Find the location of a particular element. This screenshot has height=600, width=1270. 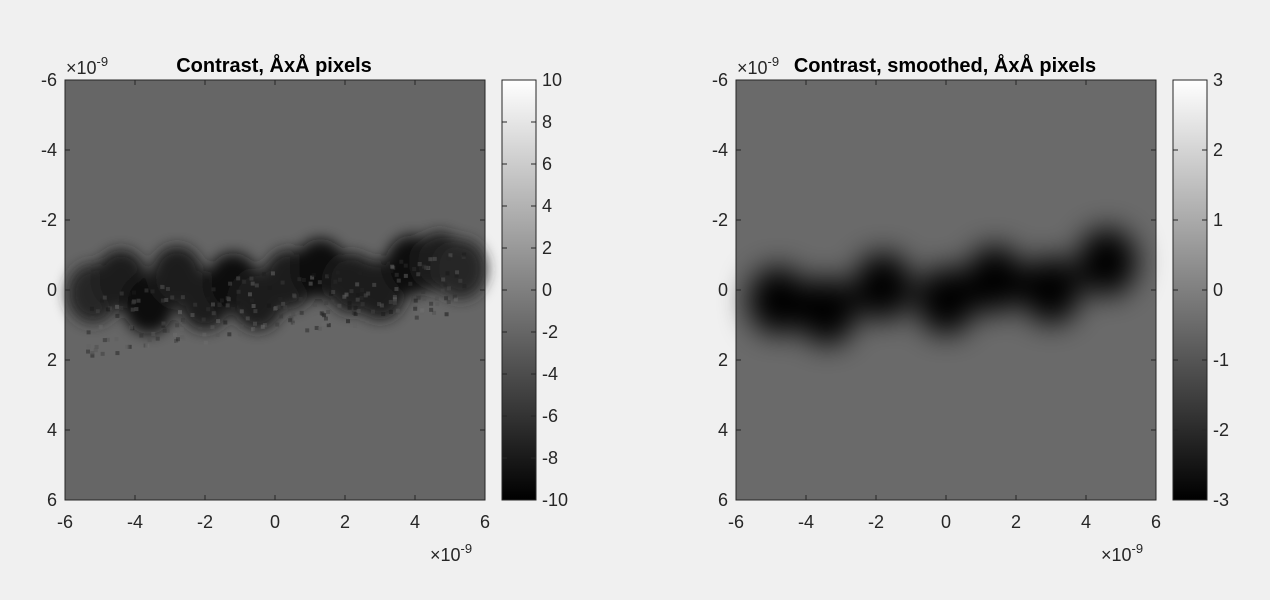

right-ytick-label: -6 is located at coordinates (720, 80).